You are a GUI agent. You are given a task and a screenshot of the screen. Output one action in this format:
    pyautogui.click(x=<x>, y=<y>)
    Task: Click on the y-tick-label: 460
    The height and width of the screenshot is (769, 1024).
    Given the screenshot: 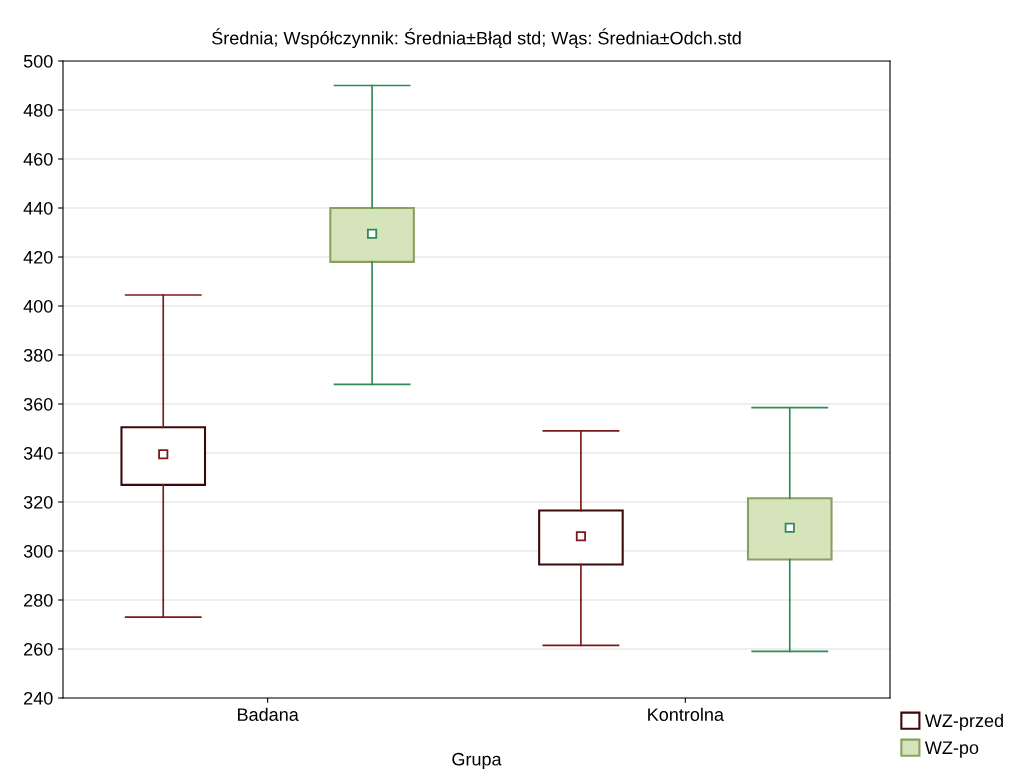 What is the action you would take?
    pyautogui.click(x=38, y=159)
    